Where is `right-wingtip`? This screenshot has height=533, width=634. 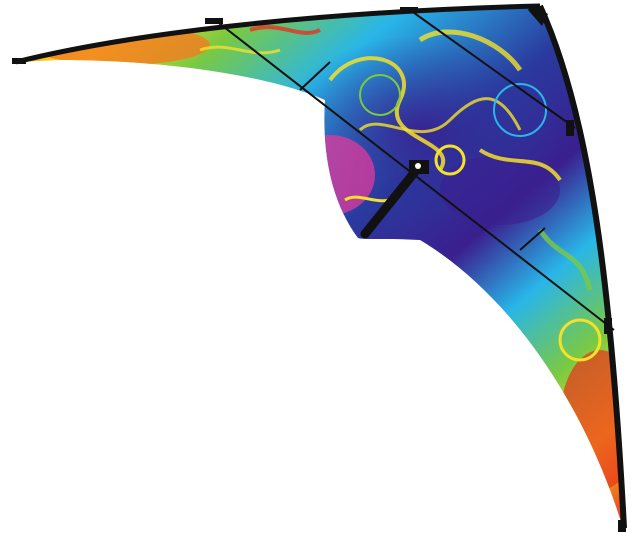
right-wingtip is located at coordinates (622, 526).